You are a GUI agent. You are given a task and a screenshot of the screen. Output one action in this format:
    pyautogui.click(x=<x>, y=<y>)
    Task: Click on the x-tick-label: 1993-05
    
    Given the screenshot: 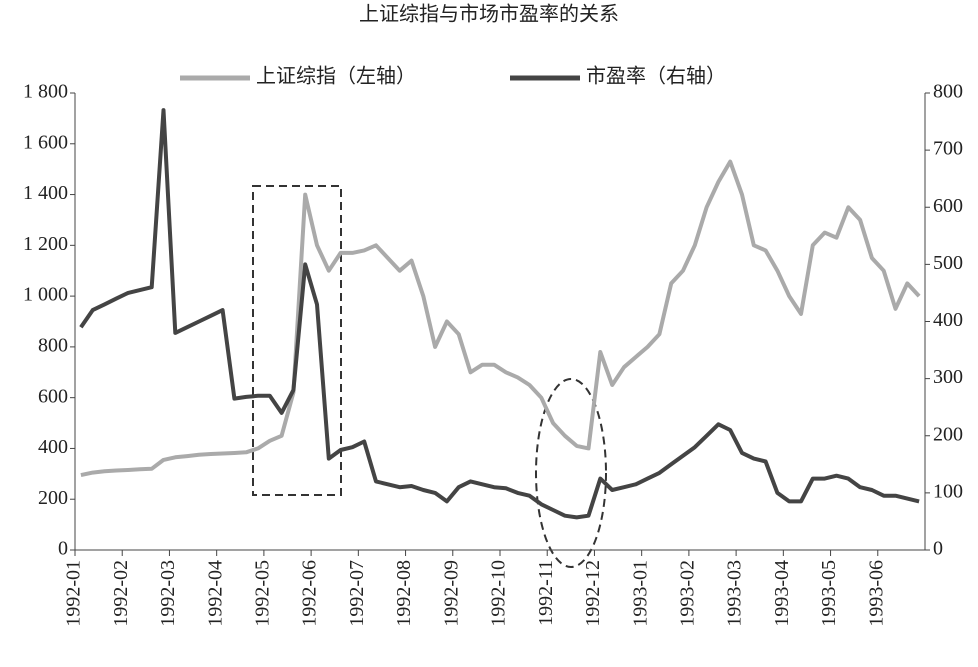 What is the action you would take?
    pyautogui.click(x=829, y=593)
    